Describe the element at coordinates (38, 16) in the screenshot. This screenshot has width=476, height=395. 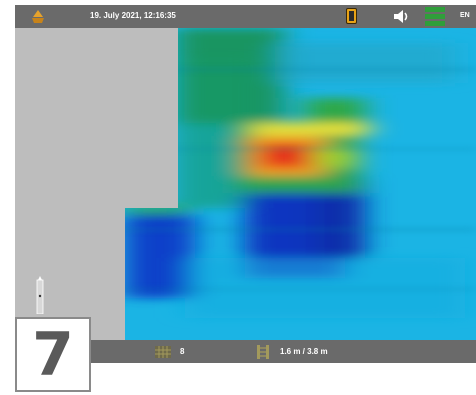
I see `logo-icon` at that location.